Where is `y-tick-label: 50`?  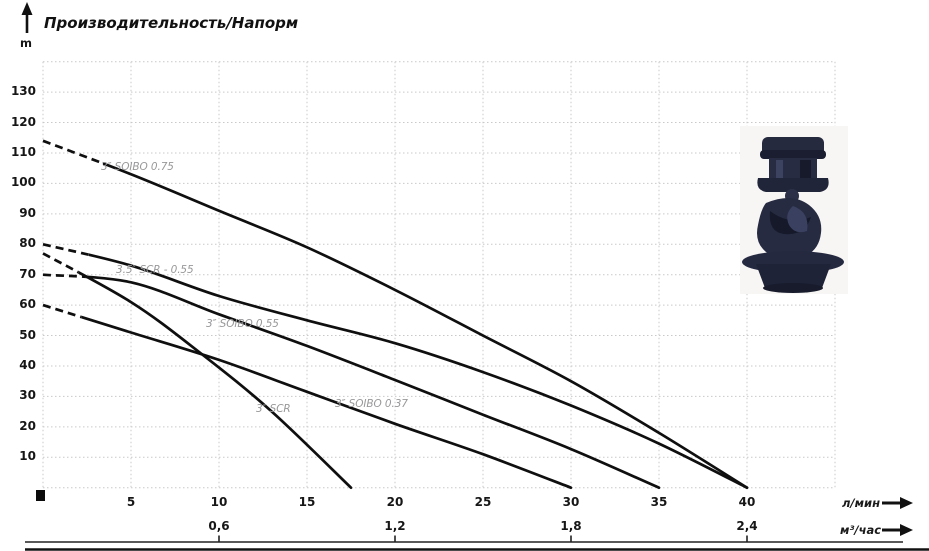 y-tick-label: 50 is located at coordinates (27, 334).